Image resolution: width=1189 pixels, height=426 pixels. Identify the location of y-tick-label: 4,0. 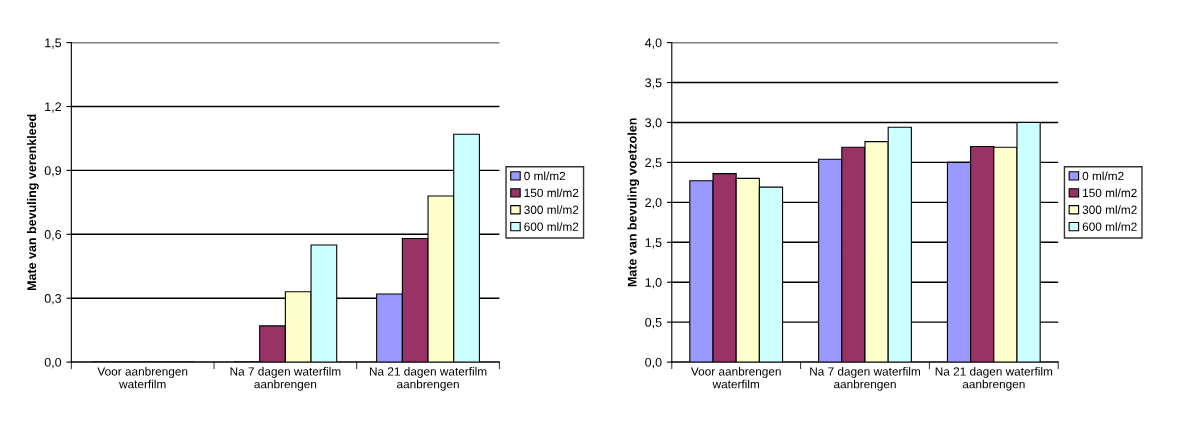
(653, 43).